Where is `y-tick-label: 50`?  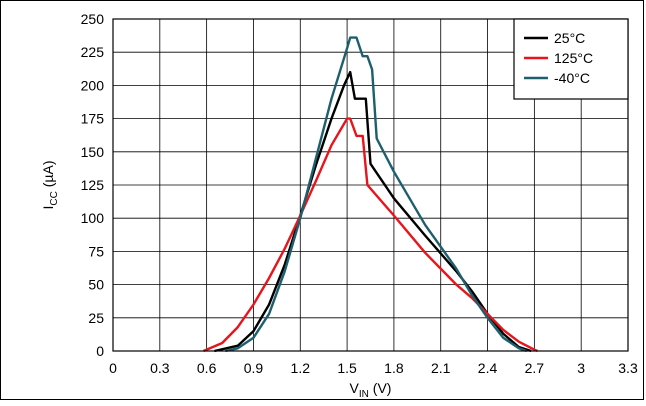
y-tick-label: 50 is located at coordinates (96, 285).